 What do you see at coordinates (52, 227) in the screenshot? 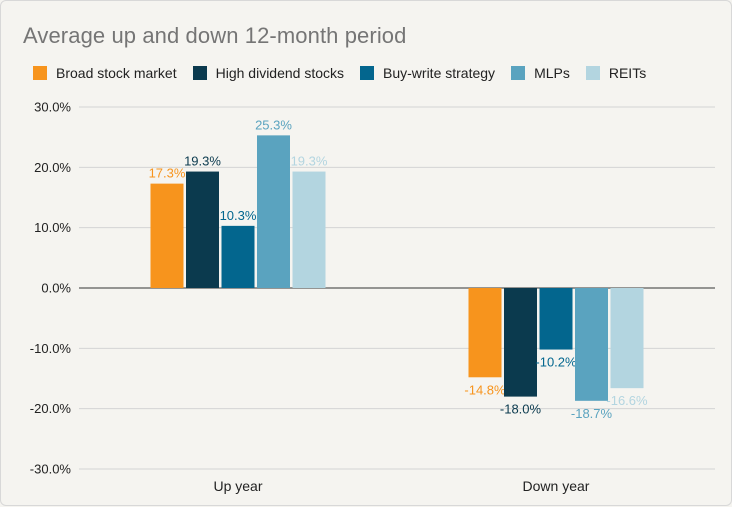
I see `y-tick-label: 10.0%` at bounding box center [52, 227].